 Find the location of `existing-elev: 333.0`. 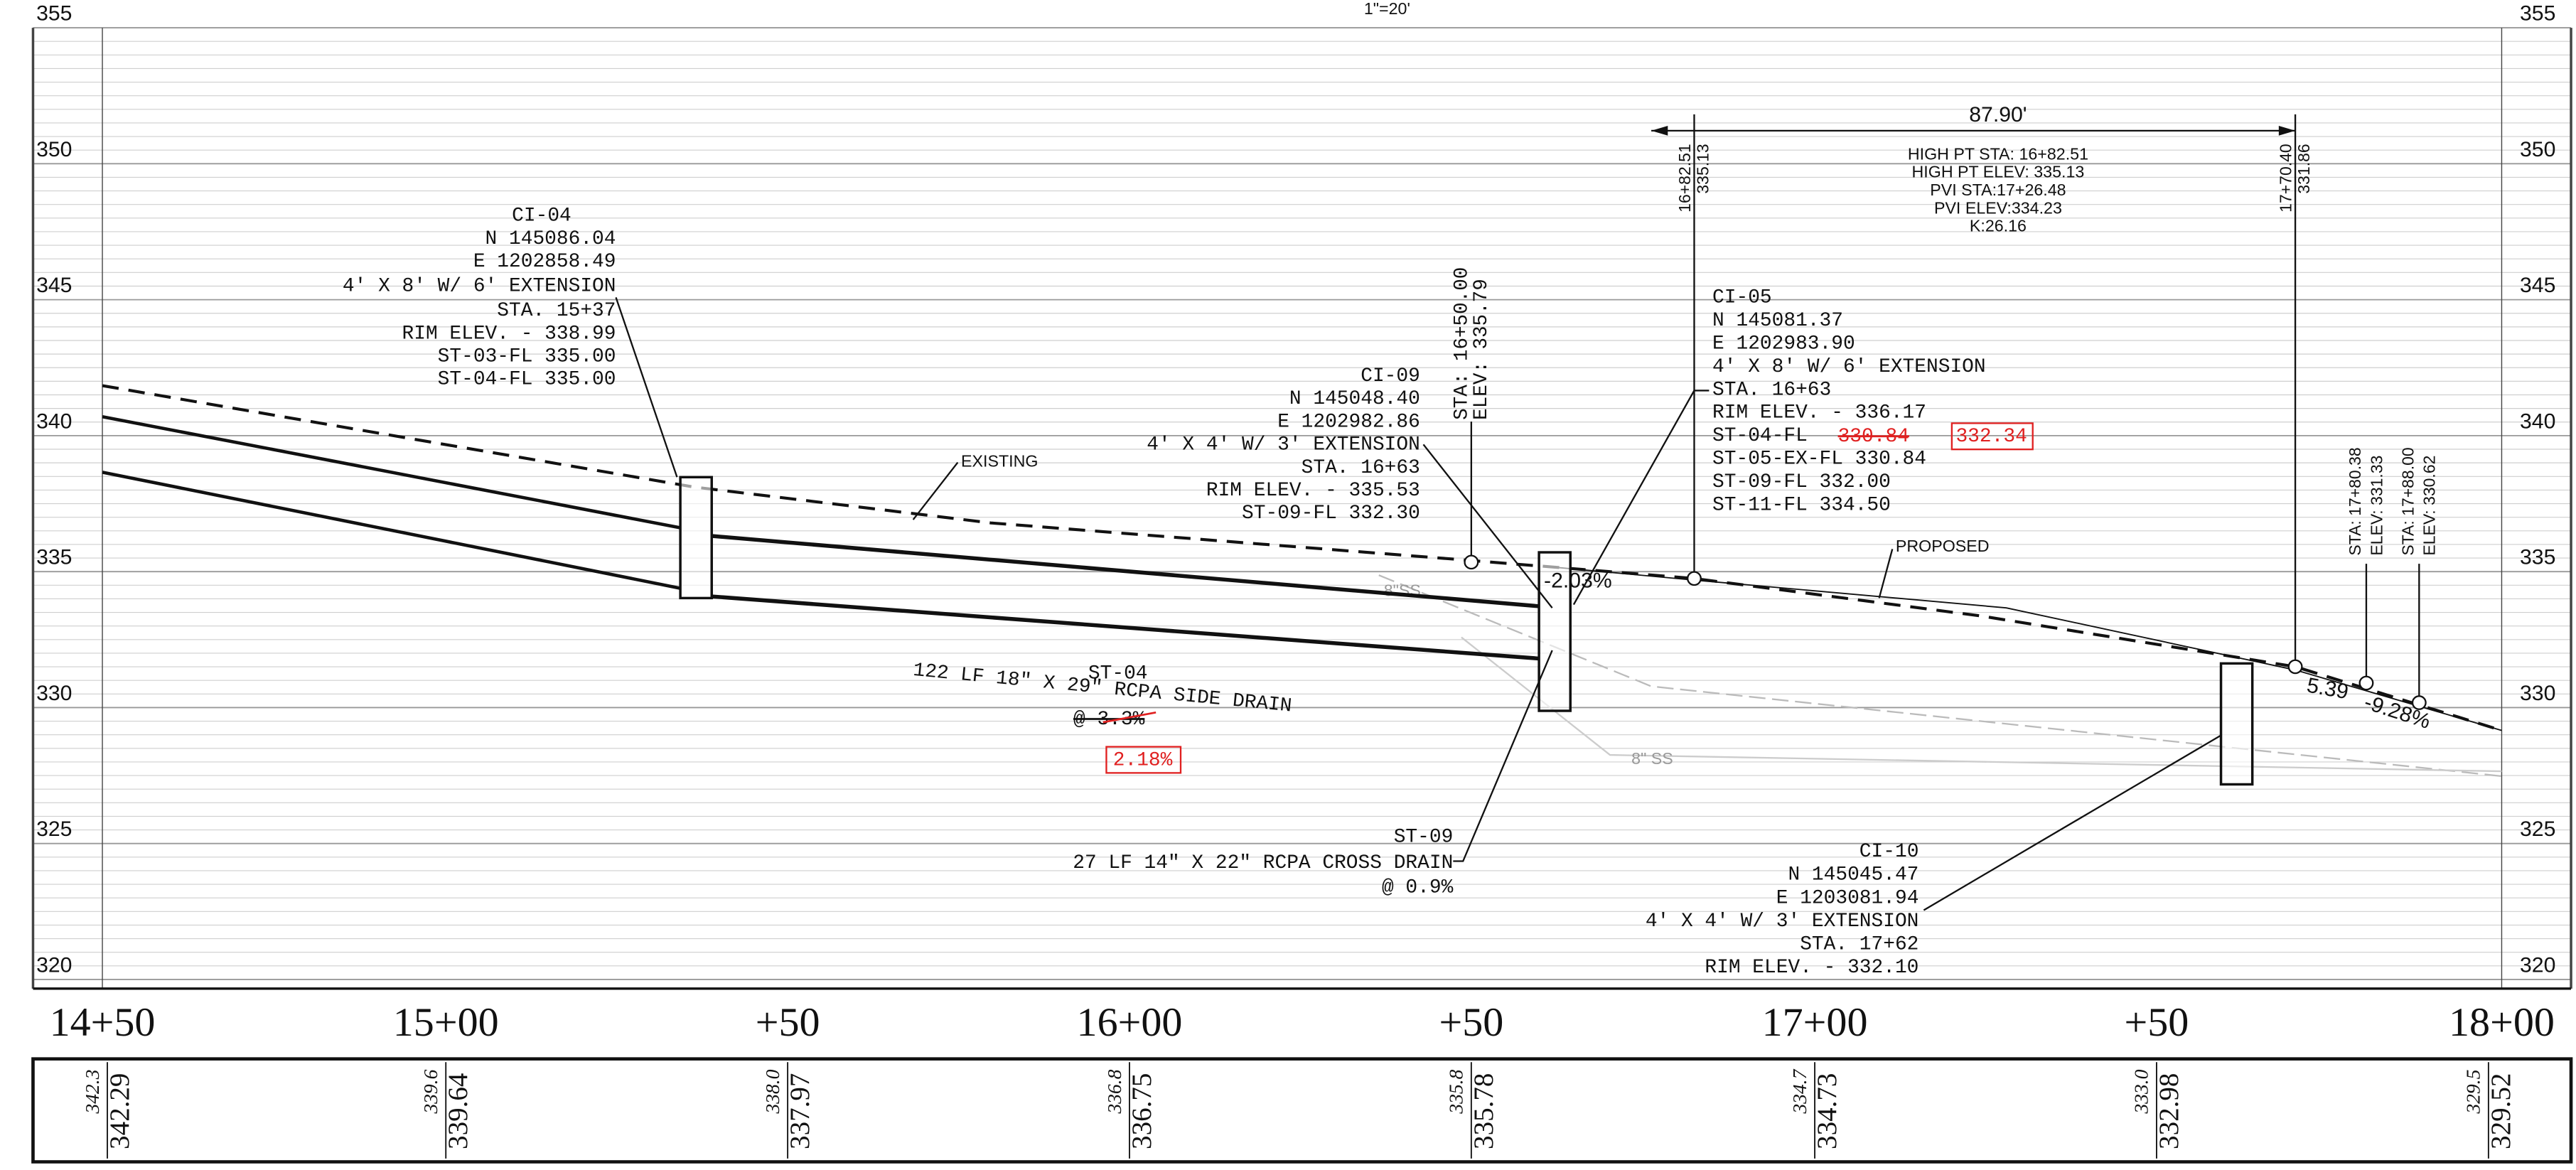

existing-elev: 333.0 is located at coordinates (2141, 1092).